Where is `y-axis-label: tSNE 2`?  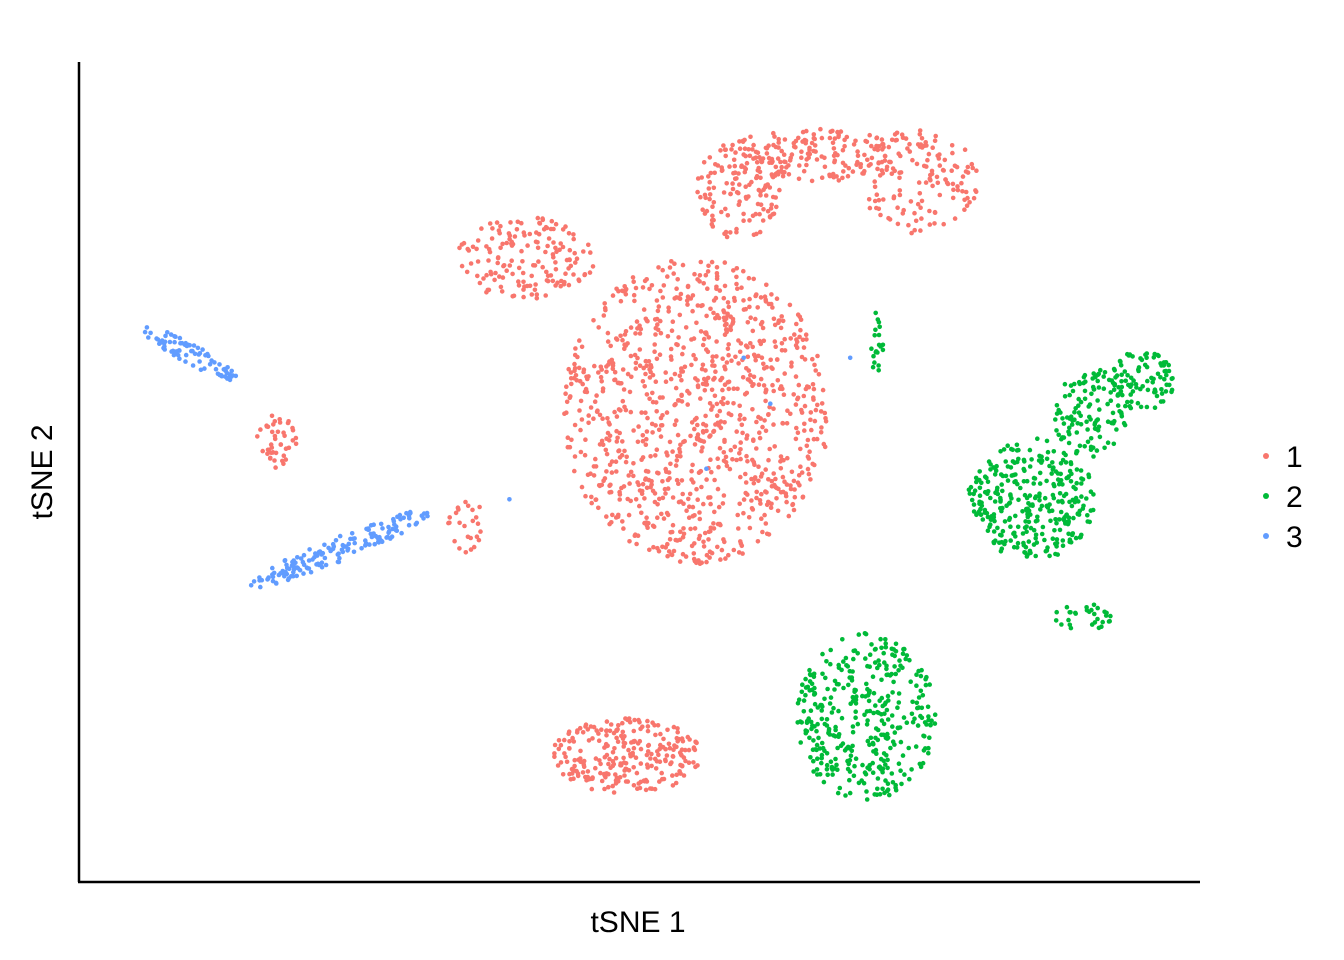
y-axis-label: tSNE 2 is located at coordinates (42, 471).